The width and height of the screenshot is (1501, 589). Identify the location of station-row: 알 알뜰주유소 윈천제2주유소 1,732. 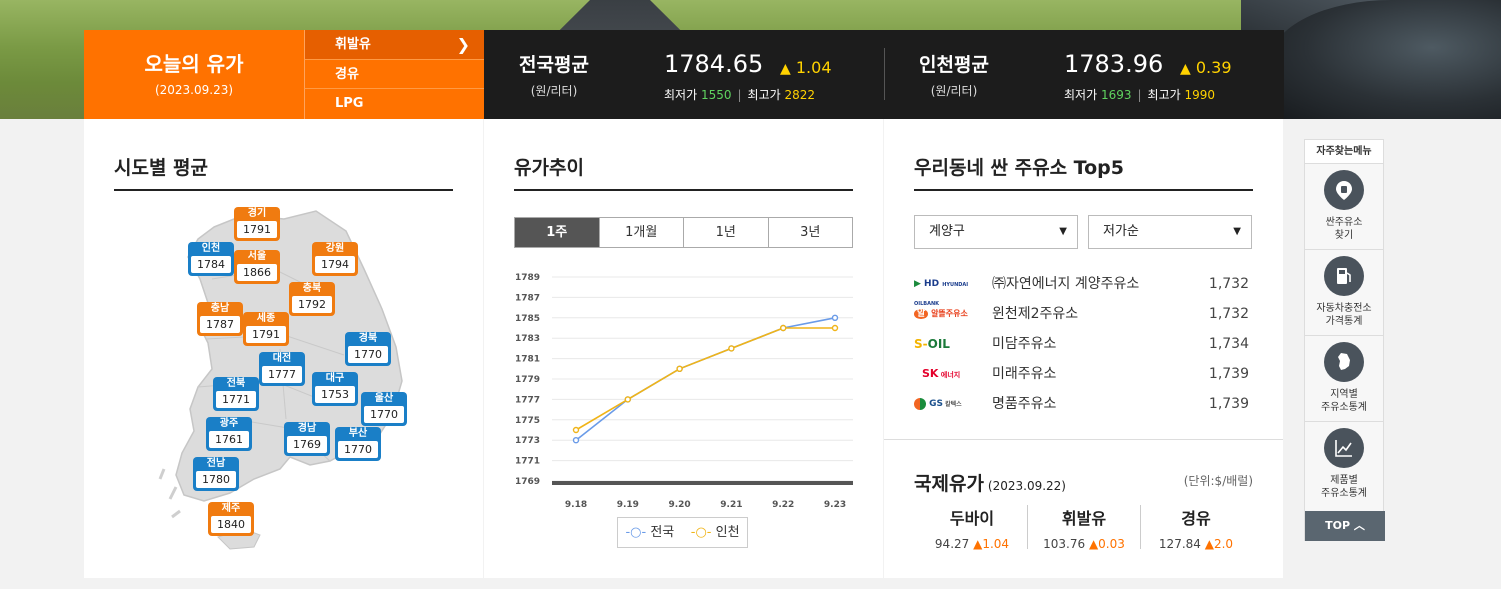
(1083, 314).